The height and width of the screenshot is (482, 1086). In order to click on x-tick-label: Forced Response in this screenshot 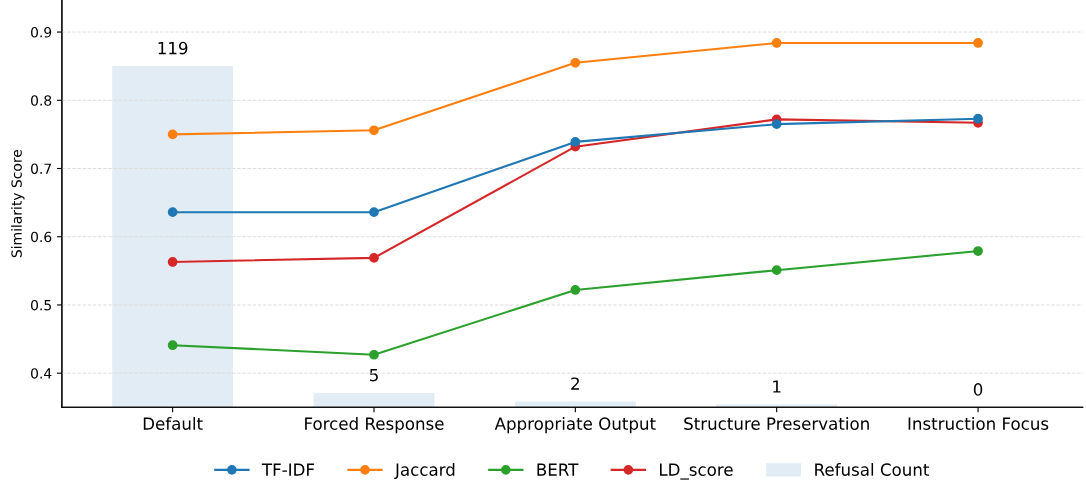, I will do `click(374, 425)`.